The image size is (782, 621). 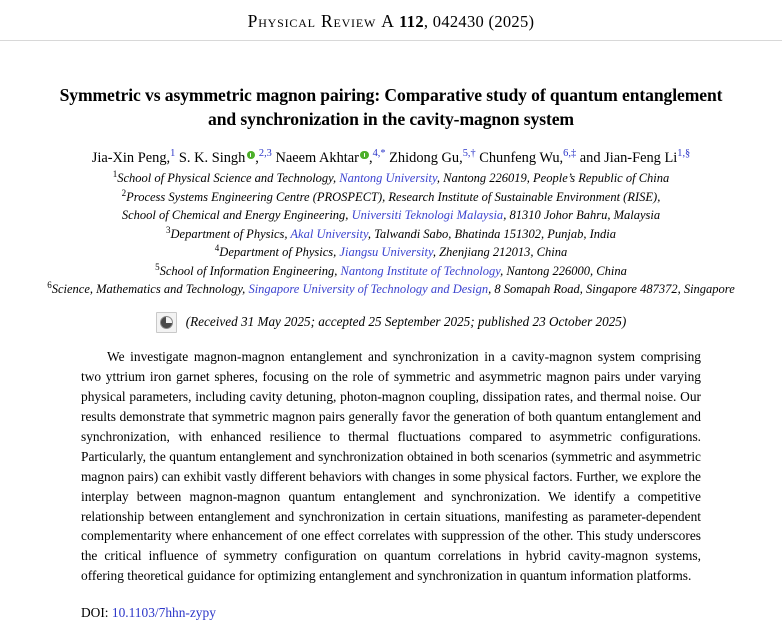 I want to click on affiliation-marker: 6, so click(x=49, y=285).